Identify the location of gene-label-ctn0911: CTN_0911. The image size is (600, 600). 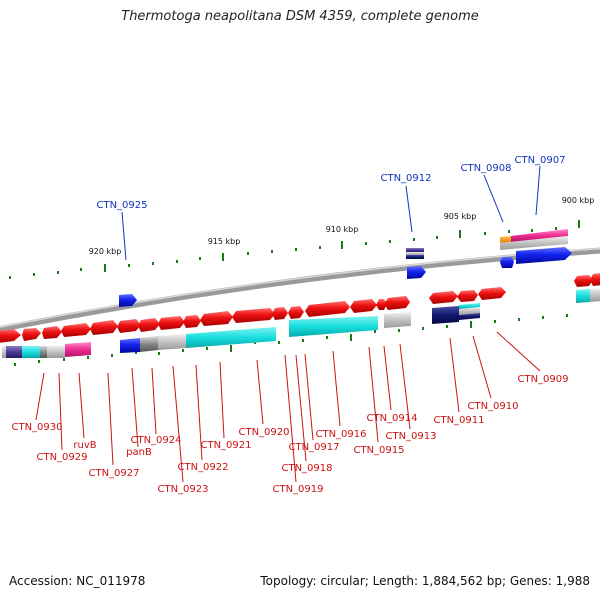
(458, 420).